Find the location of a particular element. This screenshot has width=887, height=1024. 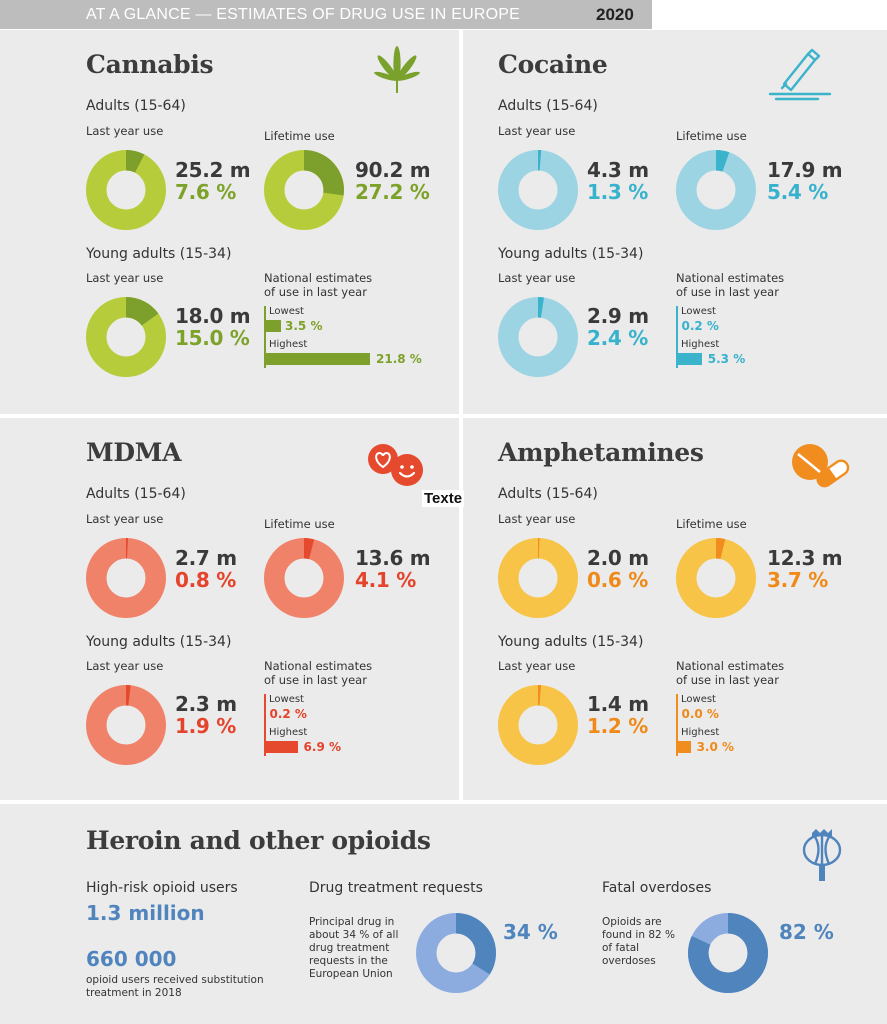

mdma-highest-bar is located at coordinates (281, 747).